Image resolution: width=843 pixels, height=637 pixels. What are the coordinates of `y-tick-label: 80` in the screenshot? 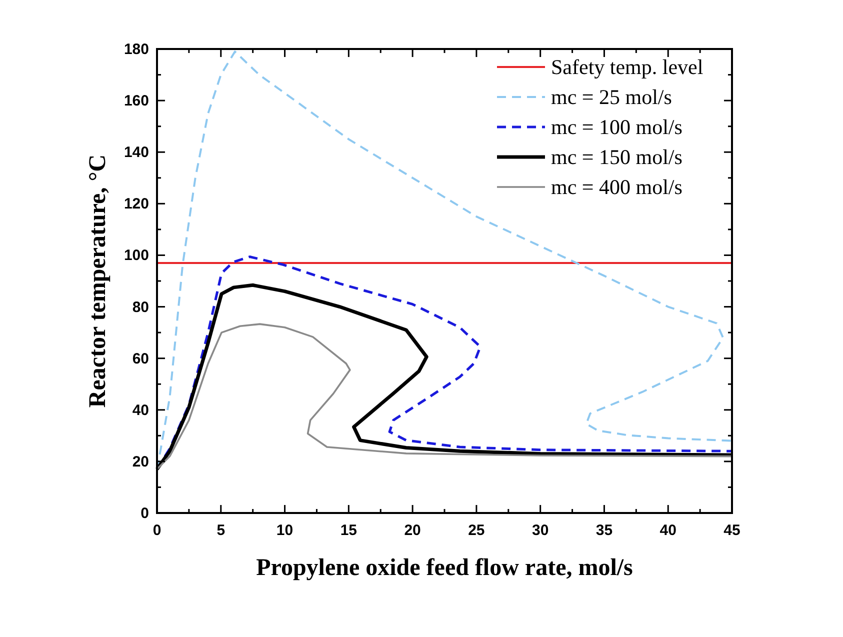 It's located at (140, 307).